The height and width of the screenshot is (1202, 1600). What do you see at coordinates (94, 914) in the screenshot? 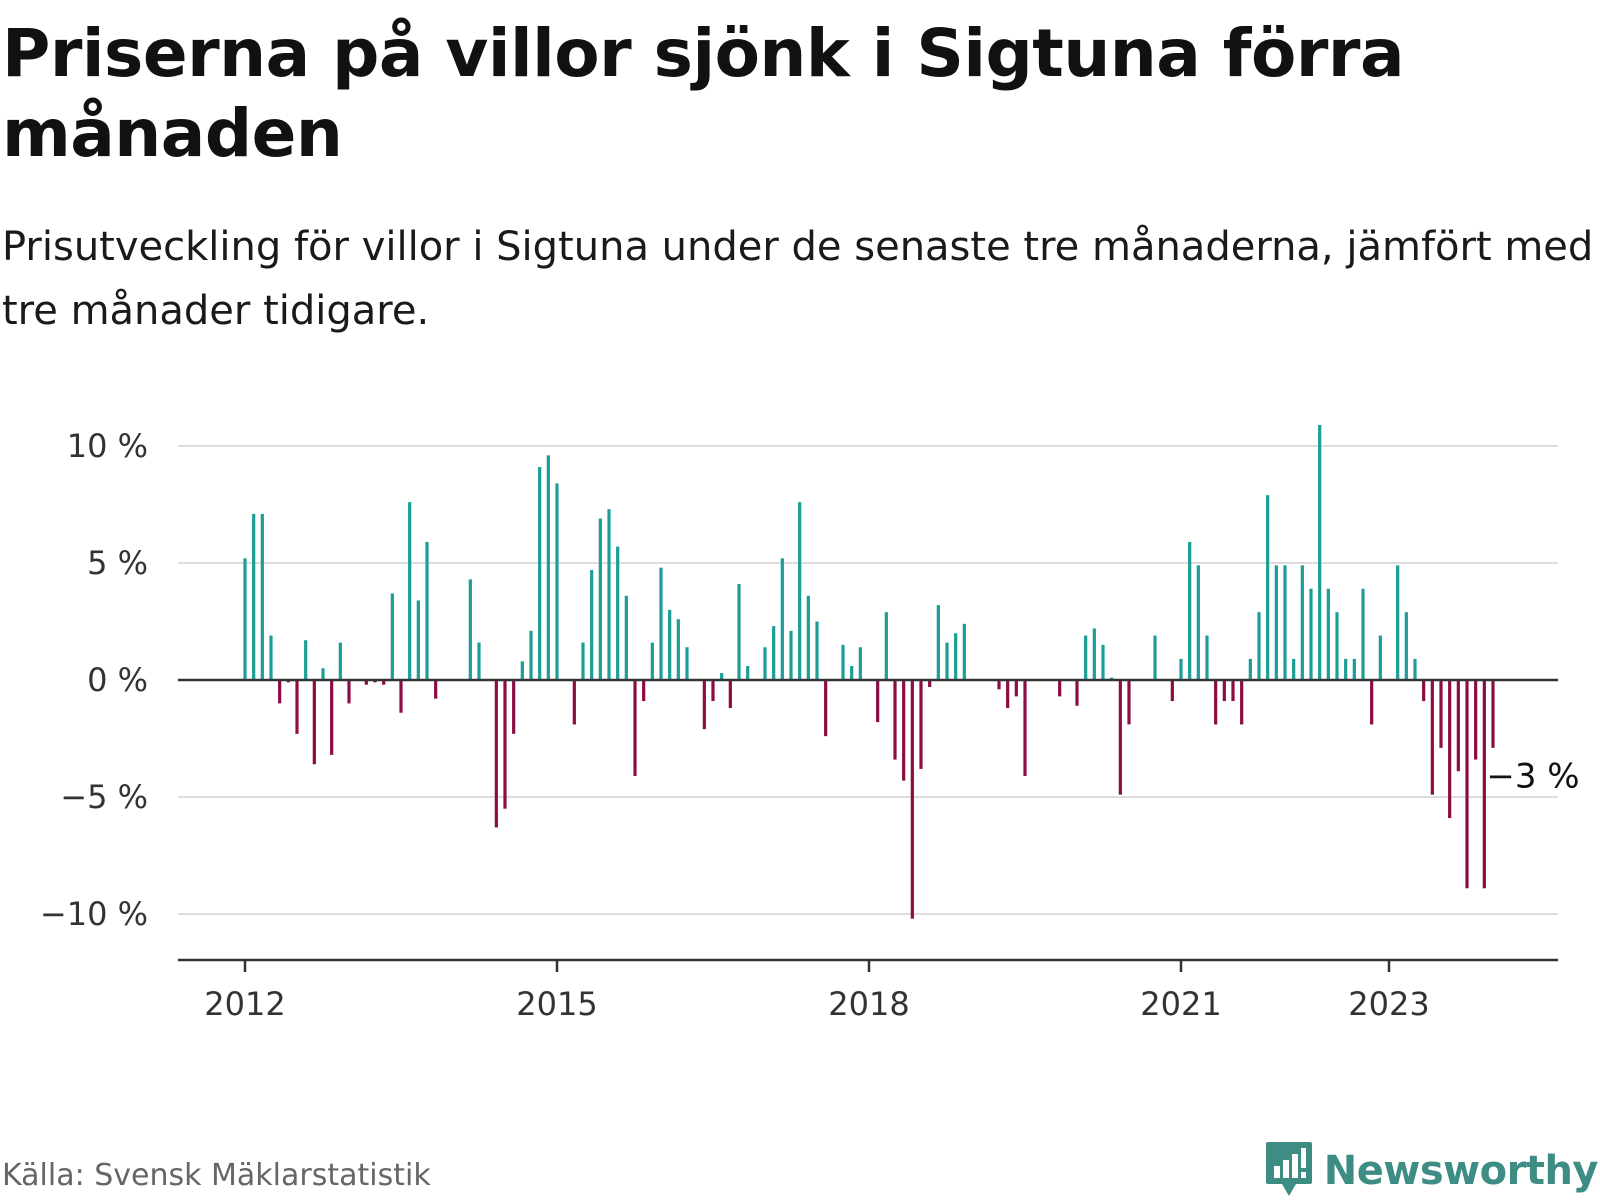
I see `y-tick-label: −10 %` at bounding box center [94, 914].